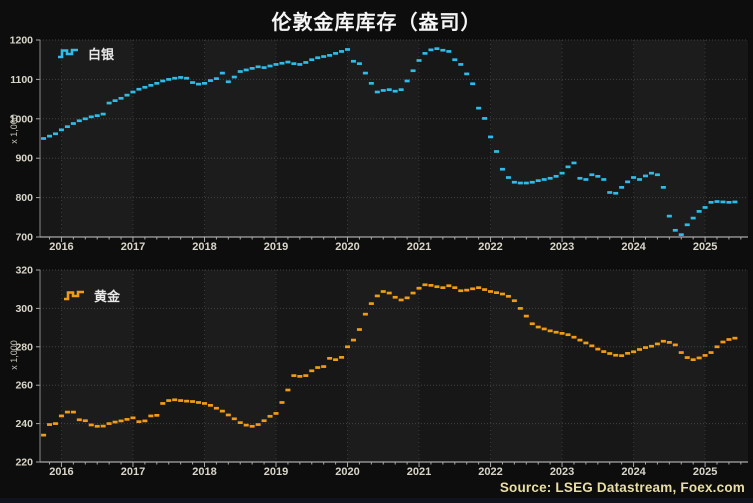 The width and height of the screenshot is (753, 503). What do you see at coordinates (24, 198) in the screenshot?
I see `svg-text: 800` at bounding box center [24, 198].